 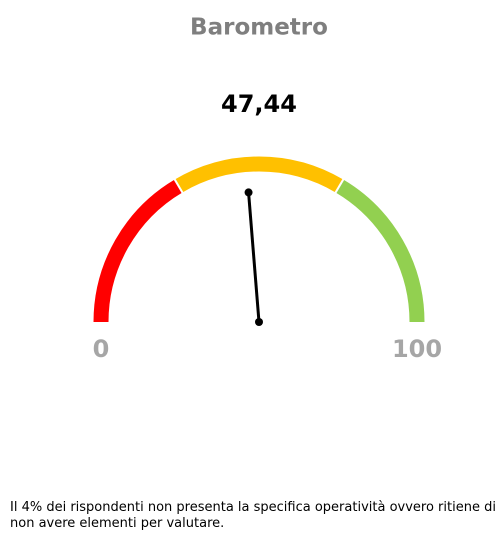 What do you see at coordinates (101, 349) in the screenshot?
I see `tick-label: 0` at bounding box center [101, 349].